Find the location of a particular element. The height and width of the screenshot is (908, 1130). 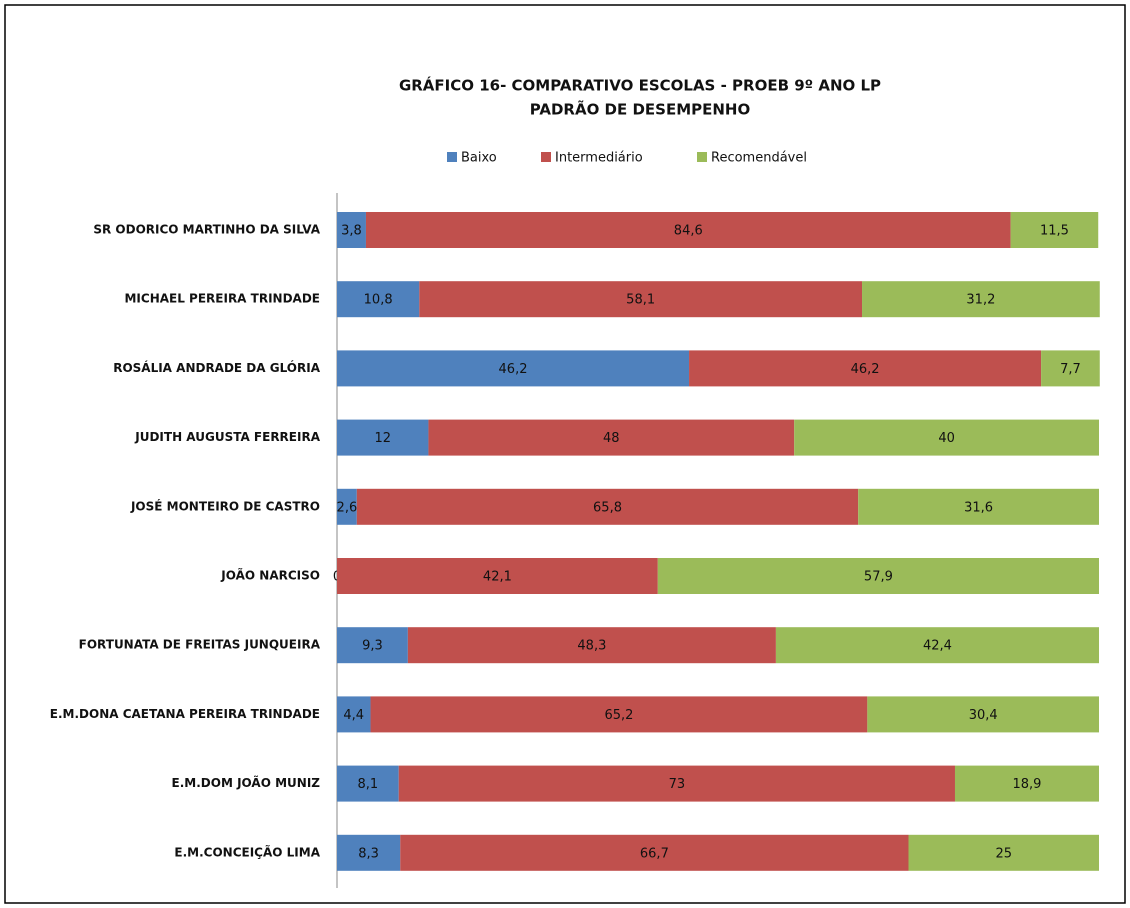

data-label: 12 is located at coordinates (382, 438).